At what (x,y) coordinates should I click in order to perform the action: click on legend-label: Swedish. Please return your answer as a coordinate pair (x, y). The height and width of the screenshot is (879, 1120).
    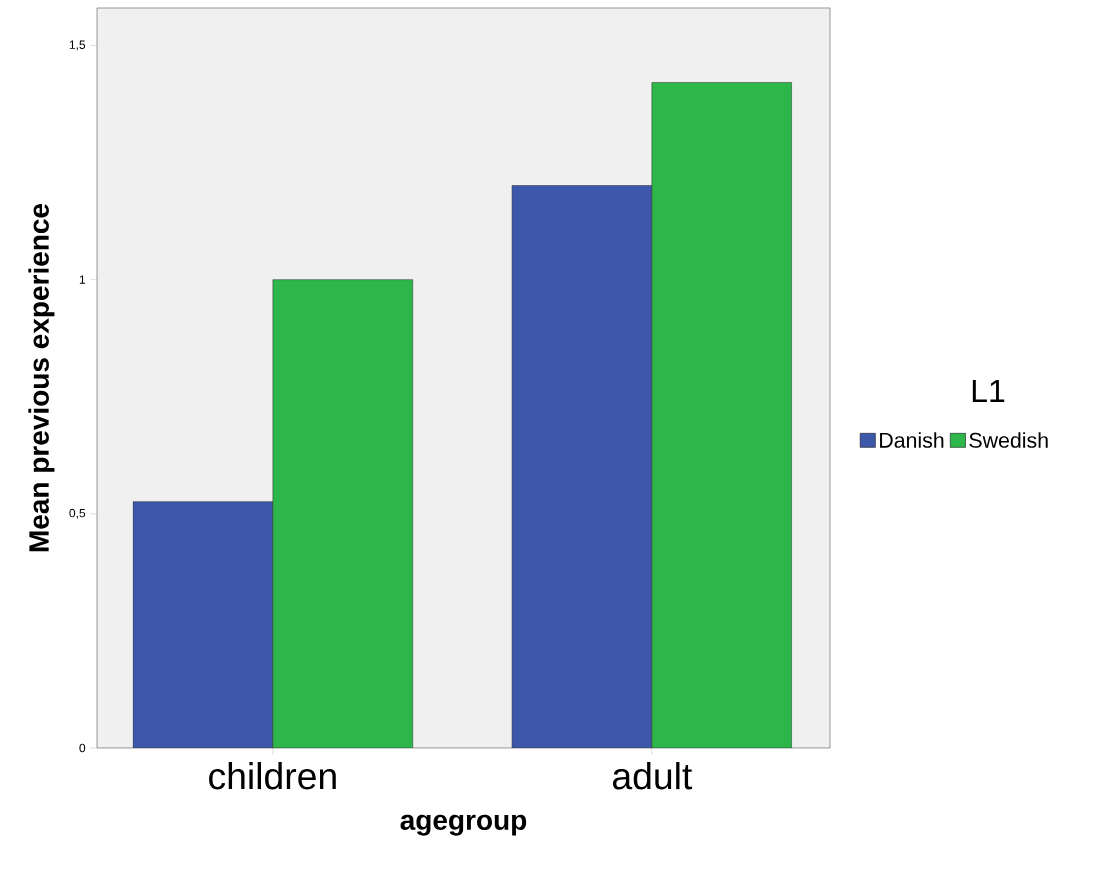
    Looking at the image, I should click on (1008, 440).